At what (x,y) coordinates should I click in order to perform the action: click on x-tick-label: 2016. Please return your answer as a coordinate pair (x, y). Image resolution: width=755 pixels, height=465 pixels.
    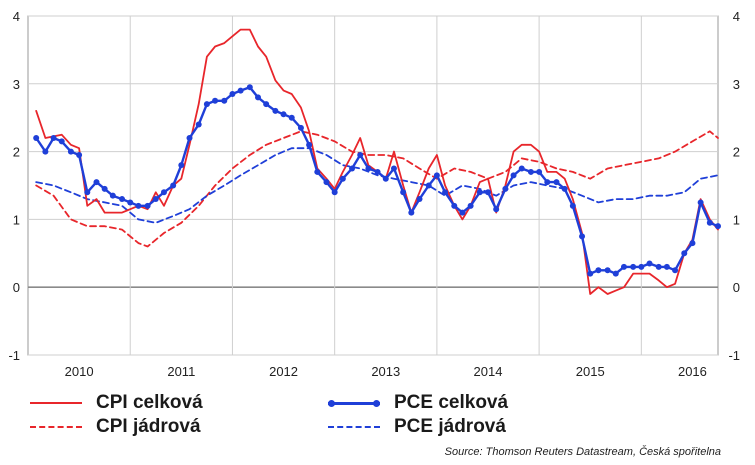
    Looking at the image, I should click on (692, 371).